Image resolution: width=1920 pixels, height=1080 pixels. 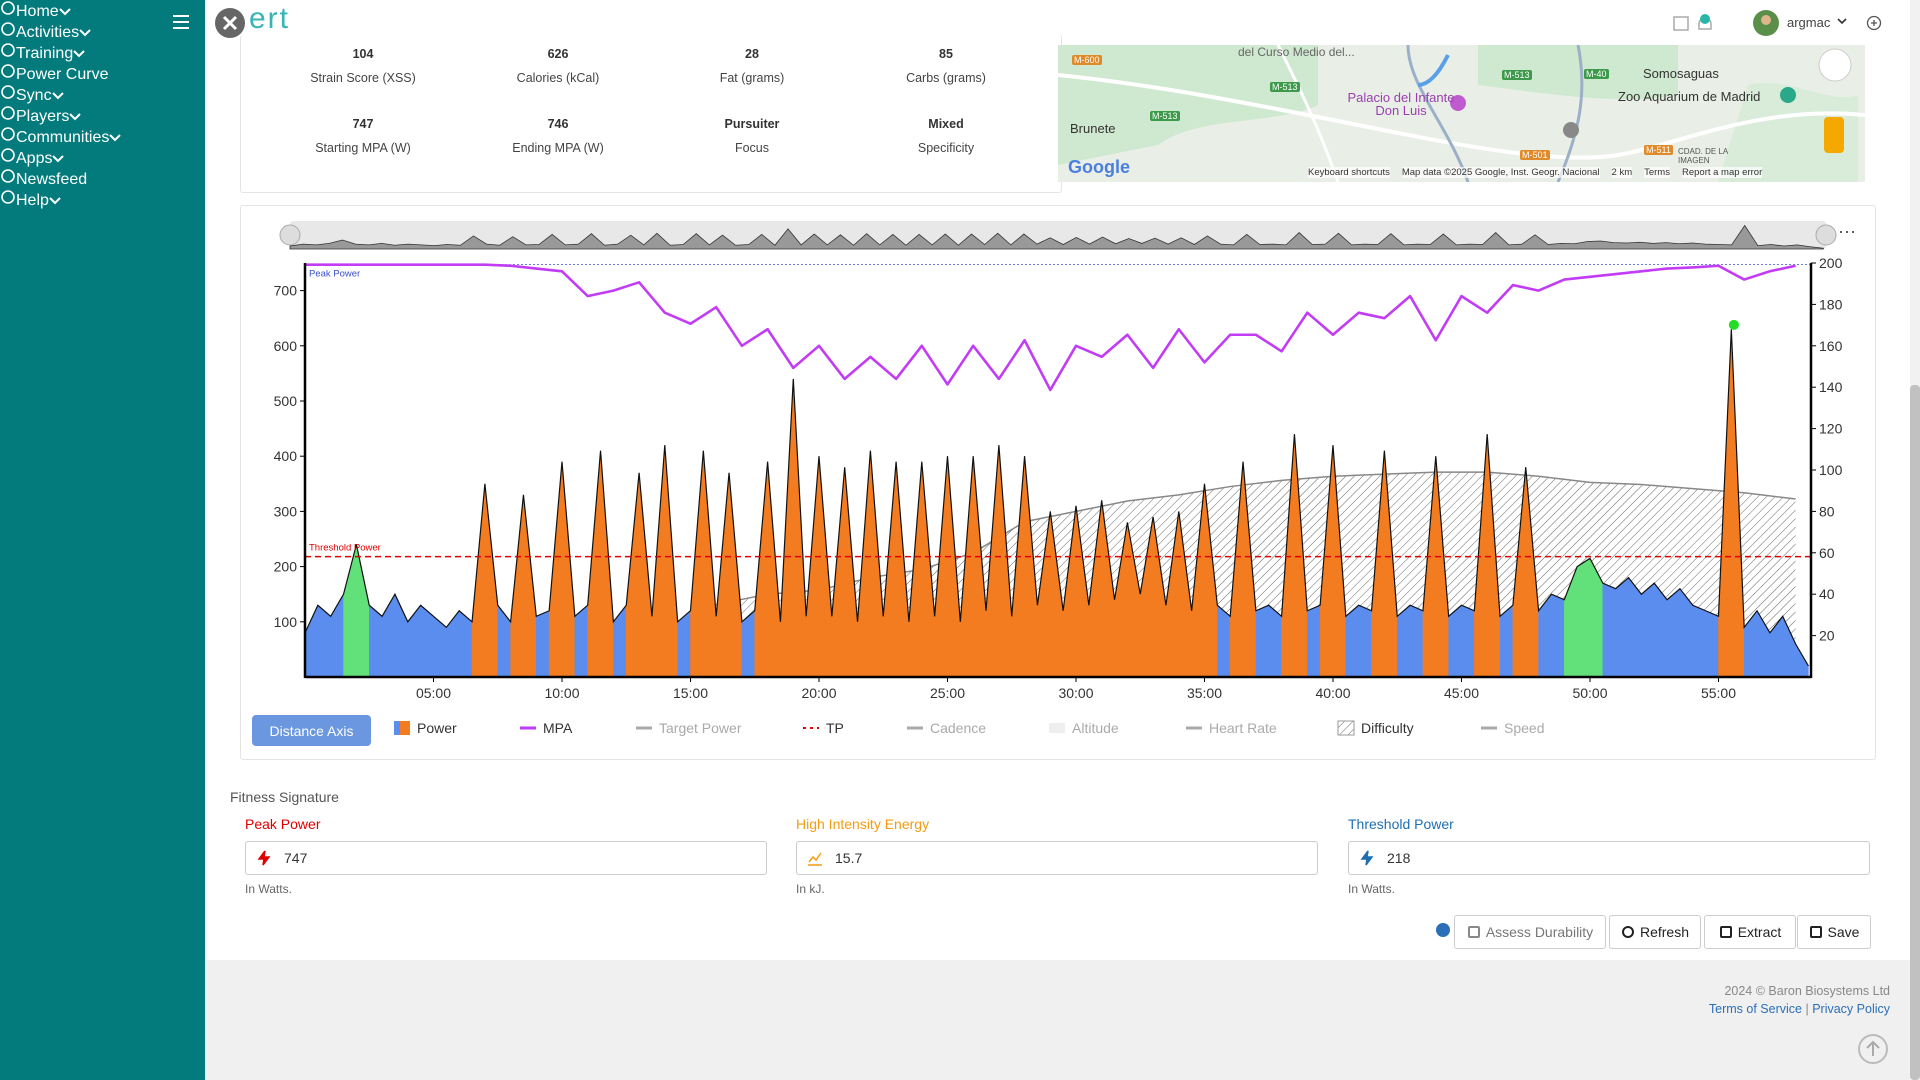 I want to click on swatch, so click(x=397, y=728).